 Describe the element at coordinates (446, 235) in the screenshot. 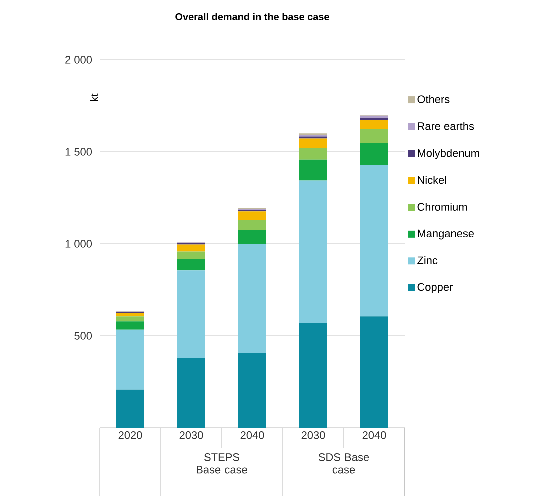

I see `legend-label: Manganese` at that location.